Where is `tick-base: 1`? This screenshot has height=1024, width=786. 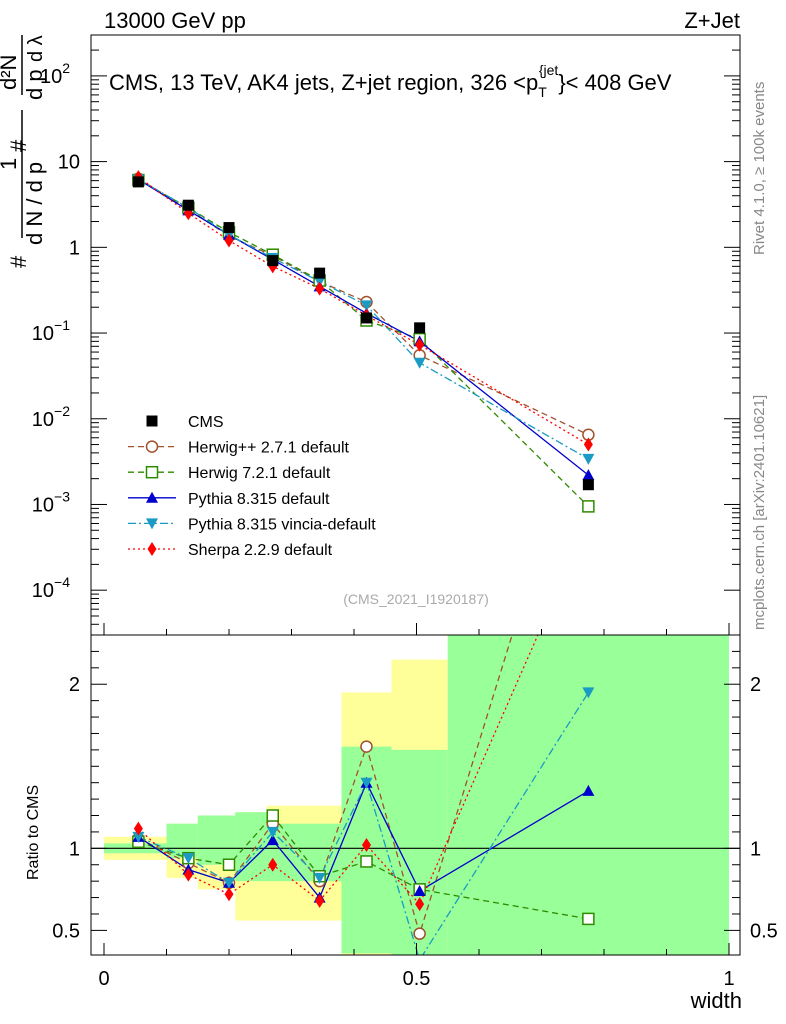
tick-base: 1 is located at coordinates (74, 248).